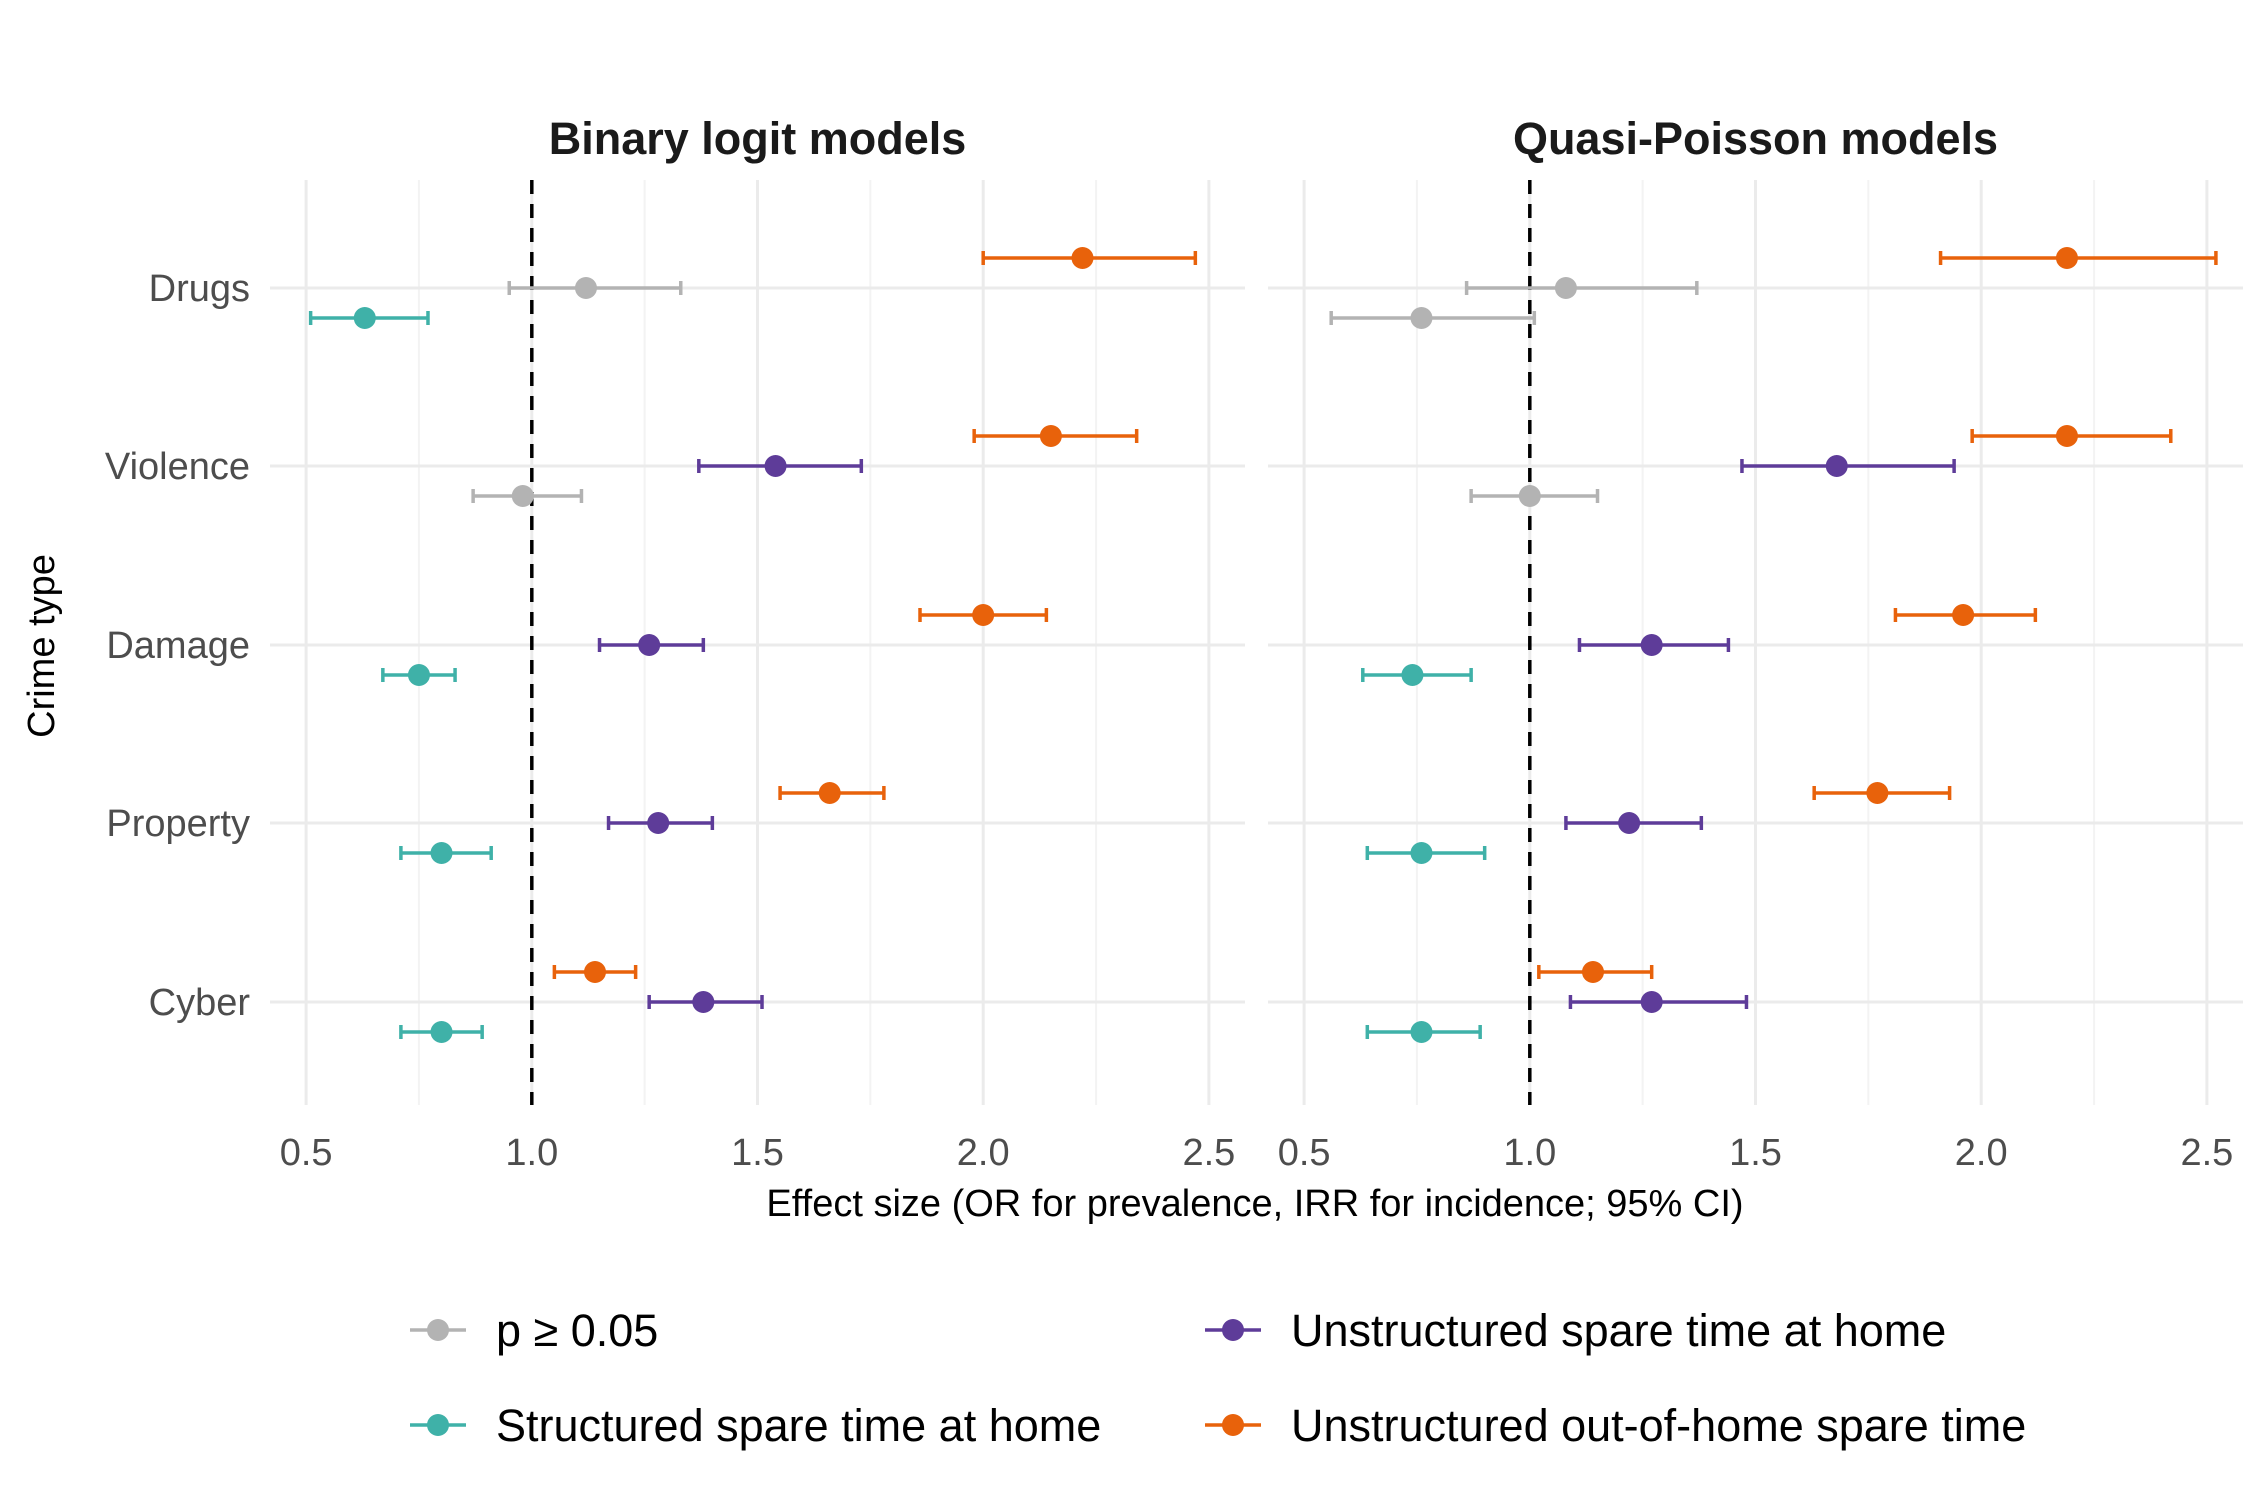  I want to click on legend-item-structured-home: Structured spare time at home, so click(755, 1425).